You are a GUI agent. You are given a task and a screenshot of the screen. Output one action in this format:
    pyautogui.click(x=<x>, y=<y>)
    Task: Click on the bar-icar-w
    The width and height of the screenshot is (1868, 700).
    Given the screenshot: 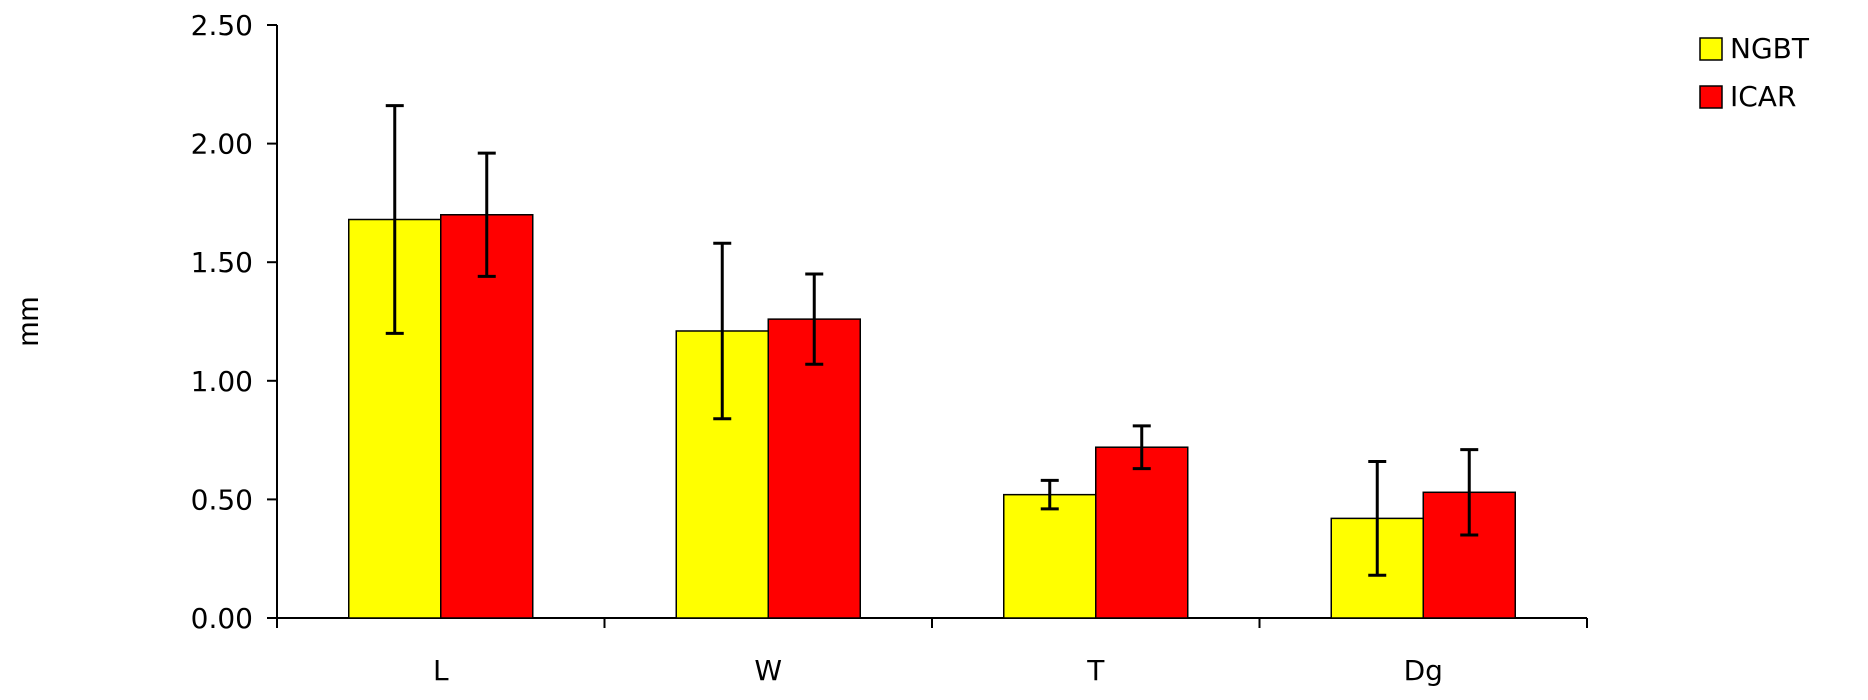 What is the action you would take?
    pyautogui.click(x=814, y=468)
    